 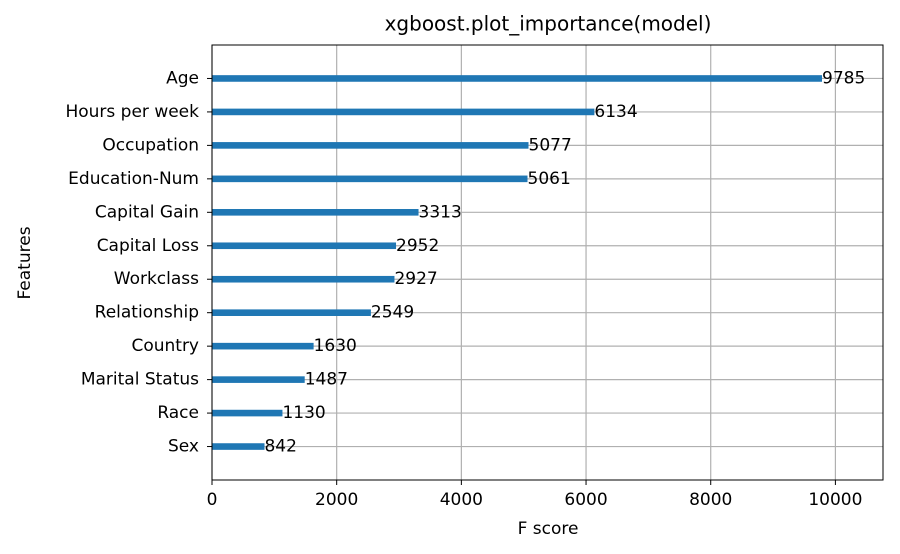 I want to click on y-tick-label: Workclass, so click(x=156, y=279).